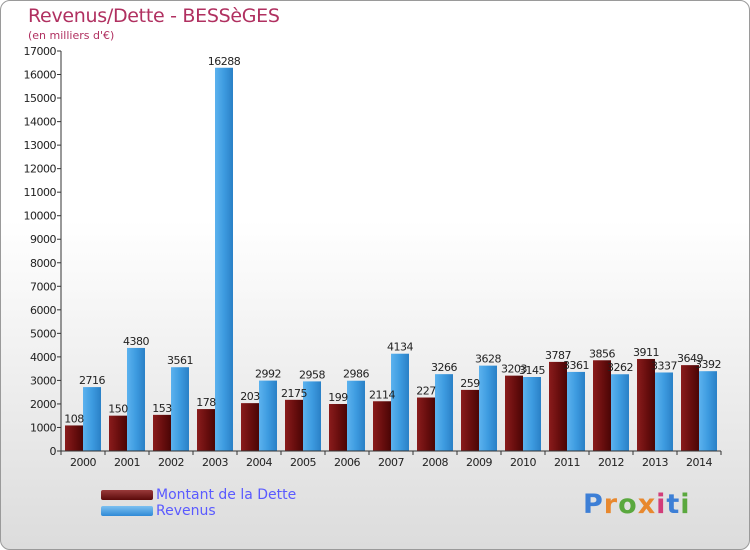 This screenshot has height=550, width=750. What do you see at coordinates (479, 462) in the screenshot?
I see `x-tick-label: 2009` at bounding box center [479, 462].